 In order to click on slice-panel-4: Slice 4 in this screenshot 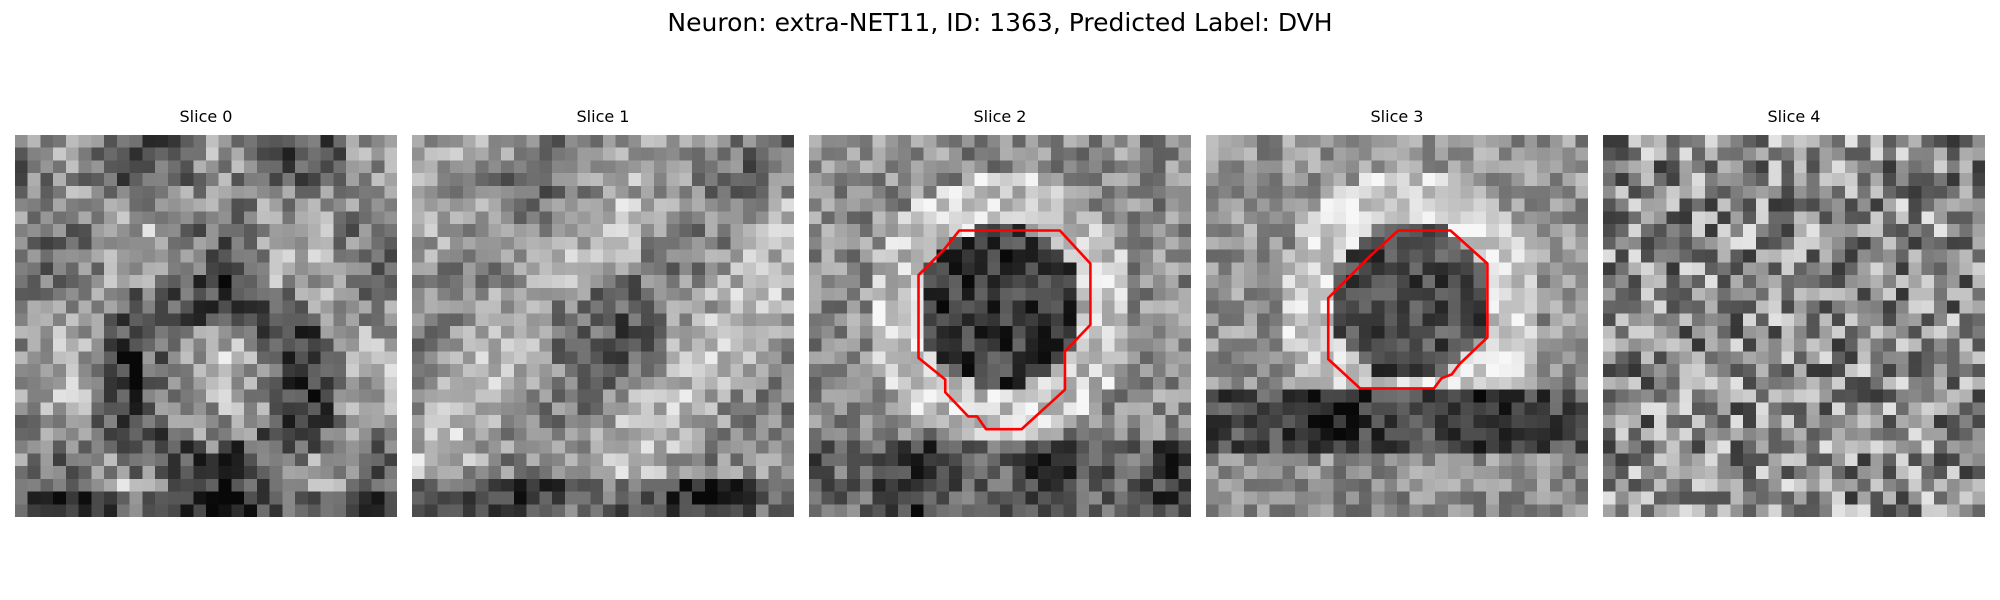, I will do `click(1794, 316)`.